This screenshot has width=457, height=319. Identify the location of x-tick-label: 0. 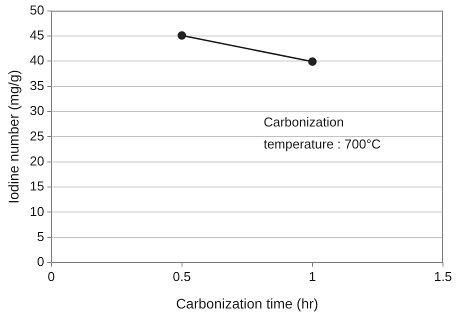
(51, 276).